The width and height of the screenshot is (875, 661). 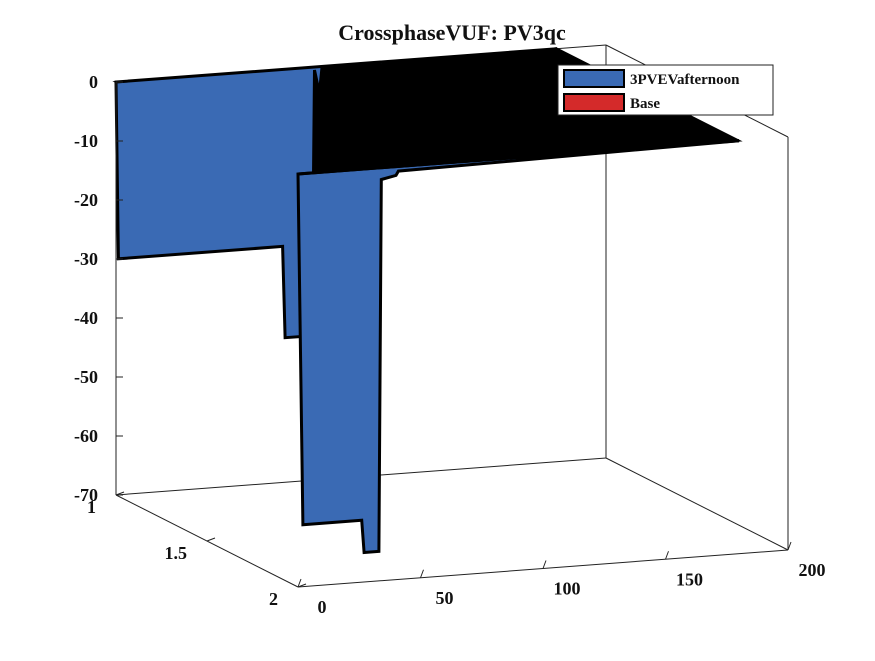 What do you see at coordinates (86, 436) in the screenshot?
I see `z-tick-label: -60` at bounding box center [86, 436].